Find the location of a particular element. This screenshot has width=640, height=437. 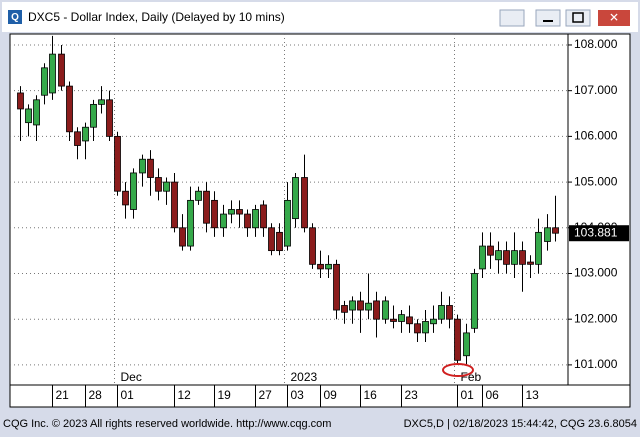

title-bar is located at coordinates (320, 17).